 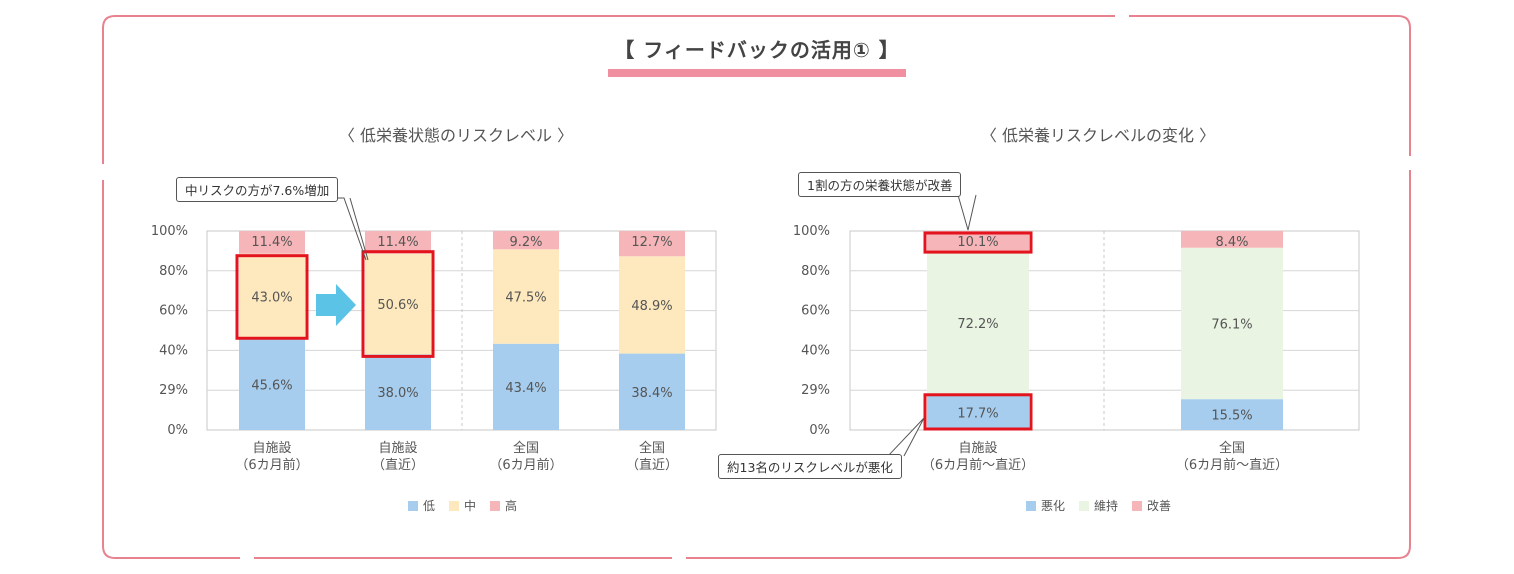 I want to click on data-label-0: 43.0%, so click(x=271, y=297).